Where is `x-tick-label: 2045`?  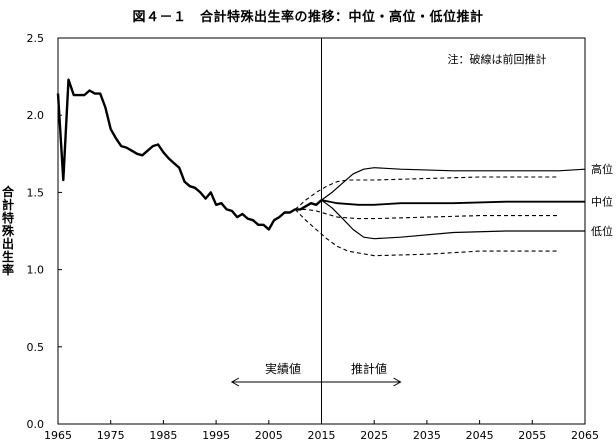 x-tick-label: 2045 is located at coordinates (480, 435).